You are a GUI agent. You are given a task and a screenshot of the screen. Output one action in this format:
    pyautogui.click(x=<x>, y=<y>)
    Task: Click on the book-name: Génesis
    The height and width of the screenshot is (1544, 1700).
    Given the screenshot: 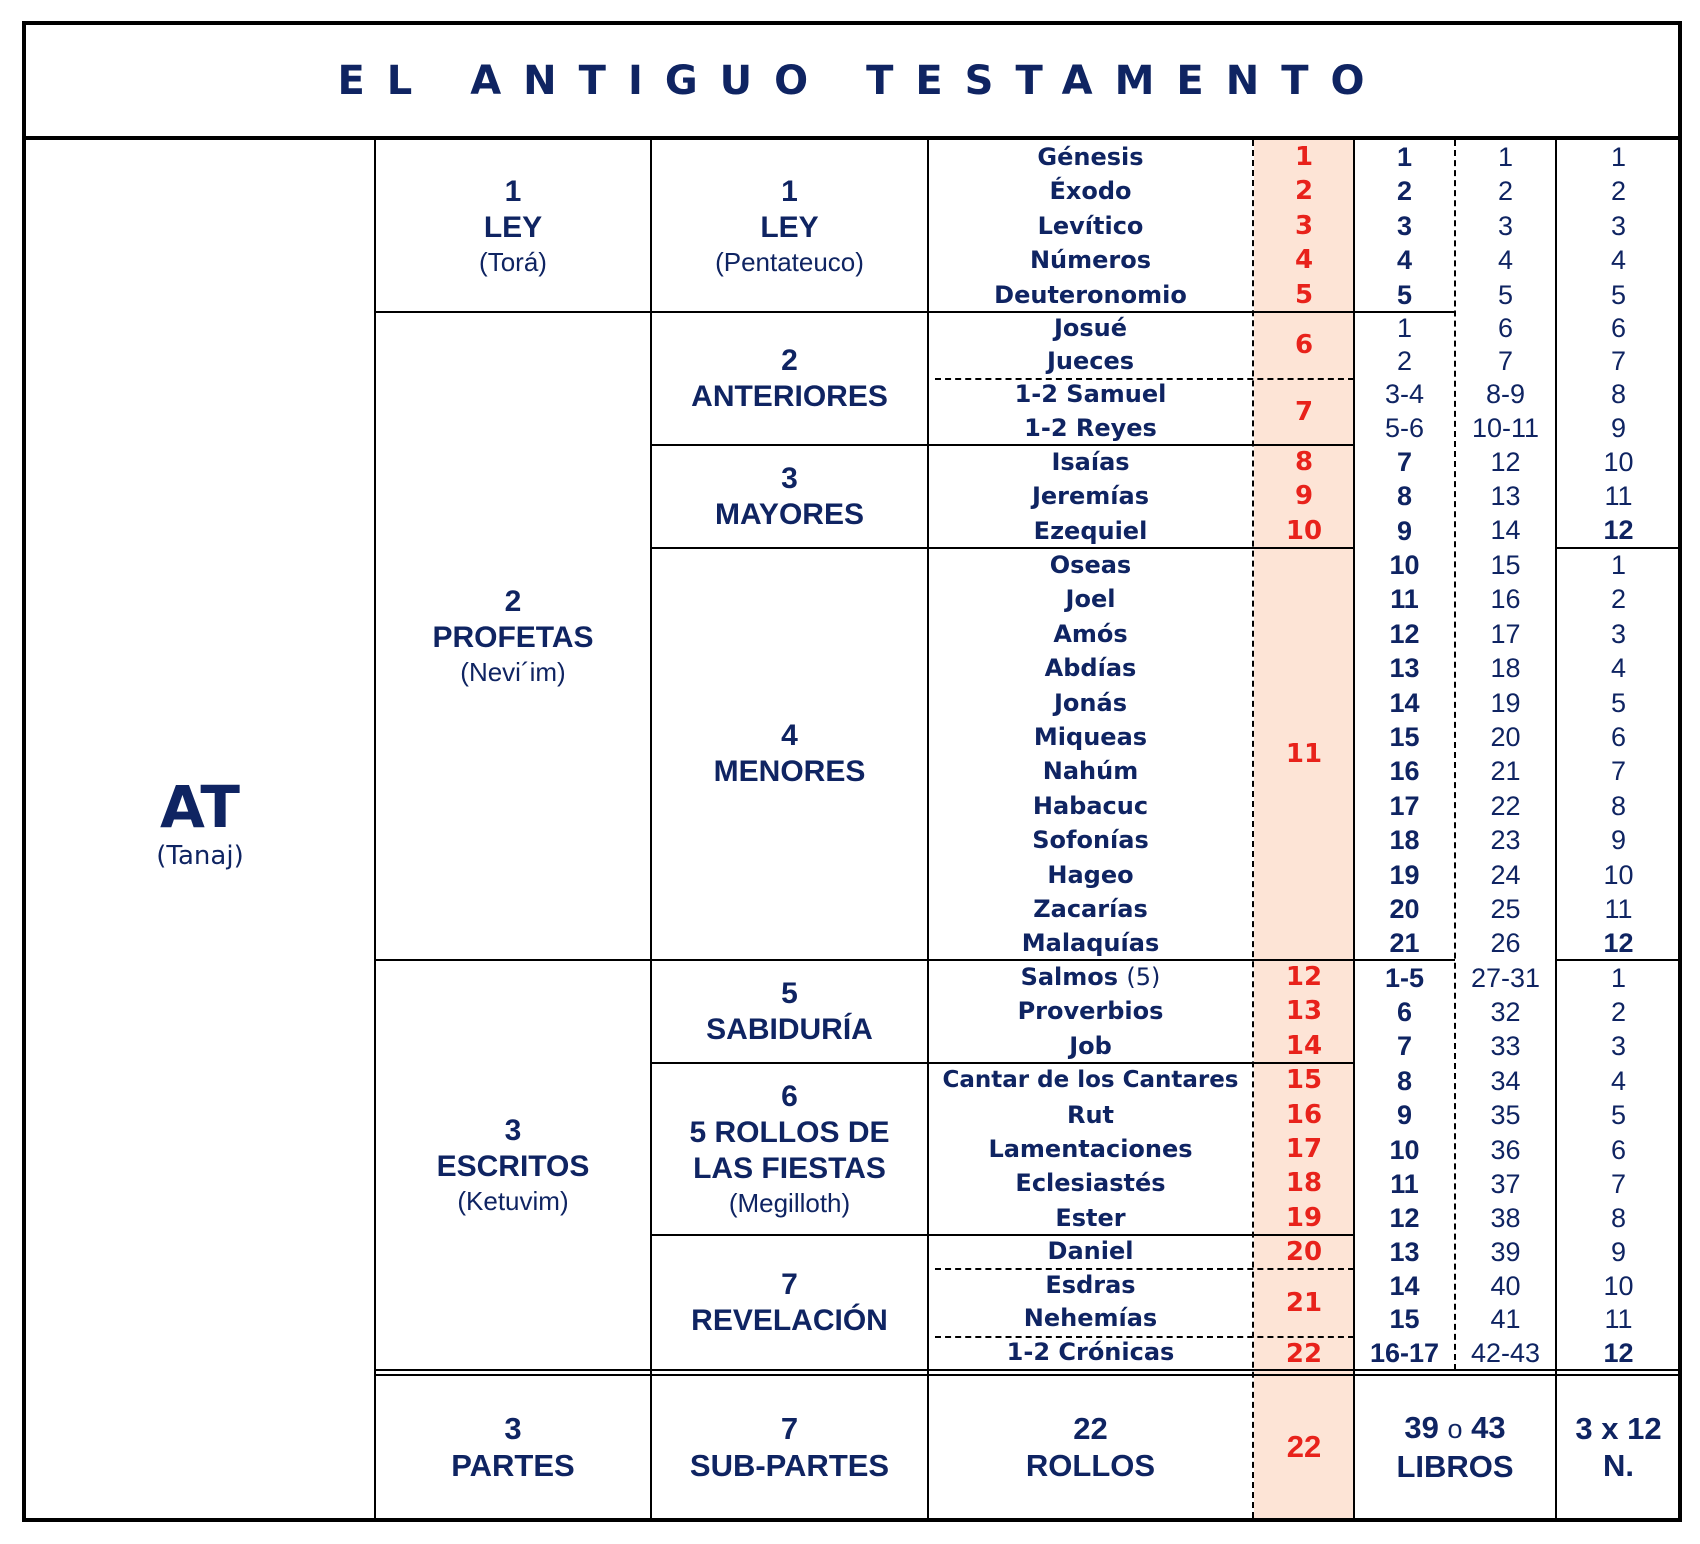 What is the action you would take?
    pyautogui.click(x=1090, y=157)
    